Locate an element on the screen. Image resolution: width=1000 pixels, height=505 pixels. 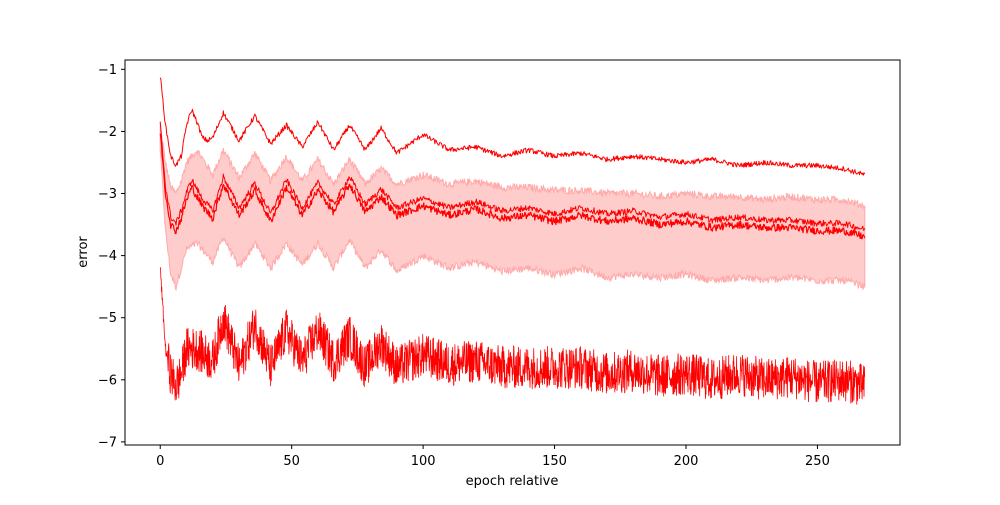
y-axis-label: error is located at coordinates (83, 252).